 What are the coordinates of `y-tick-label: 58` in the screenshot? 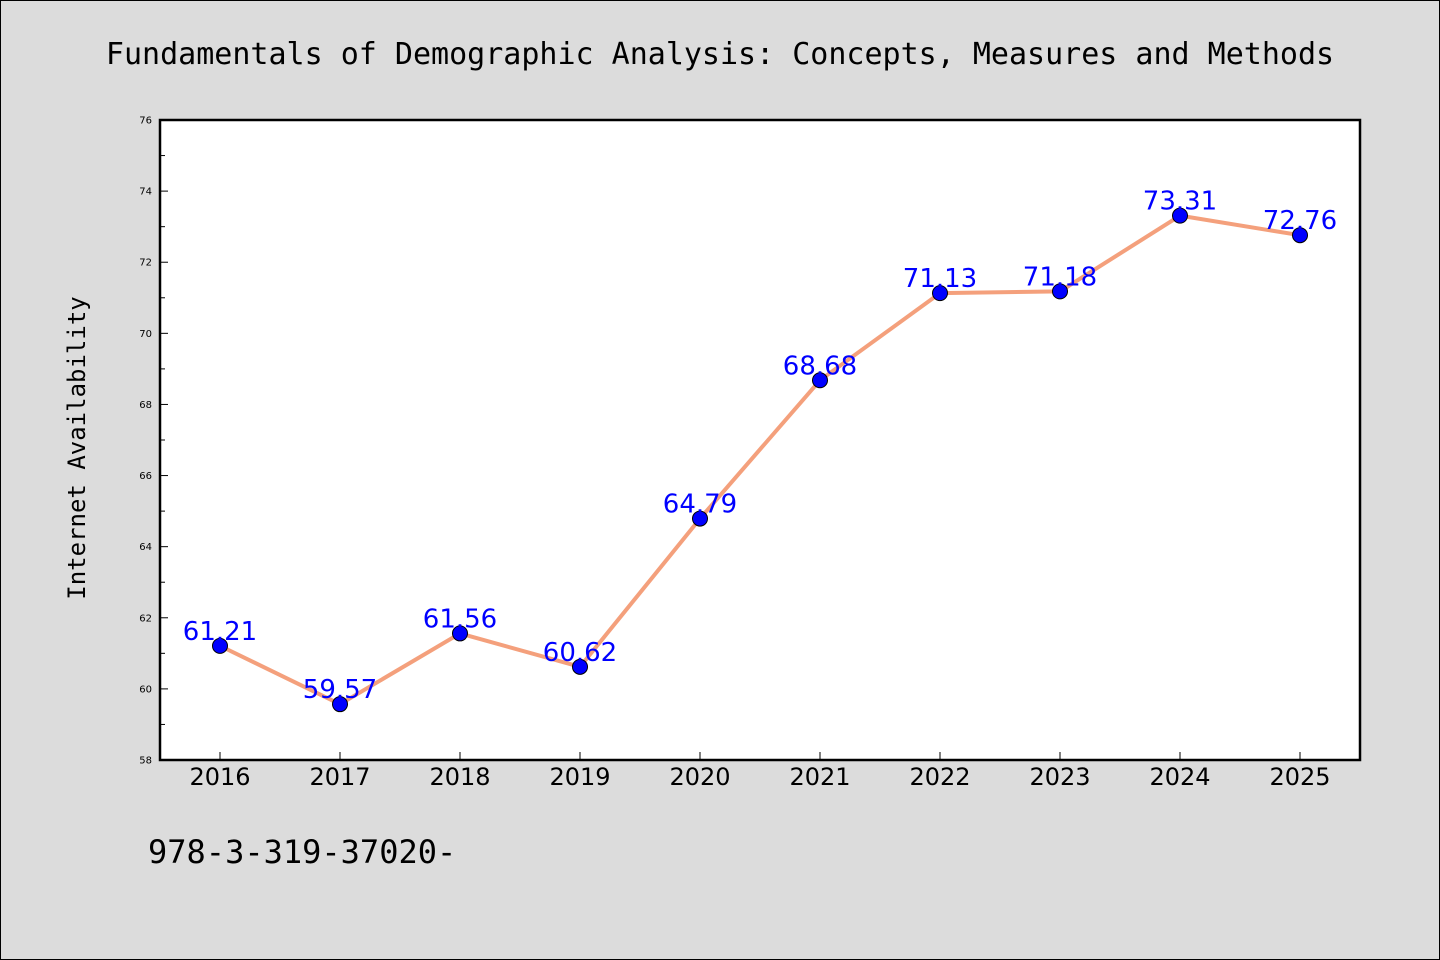 It's located at (145, 761).